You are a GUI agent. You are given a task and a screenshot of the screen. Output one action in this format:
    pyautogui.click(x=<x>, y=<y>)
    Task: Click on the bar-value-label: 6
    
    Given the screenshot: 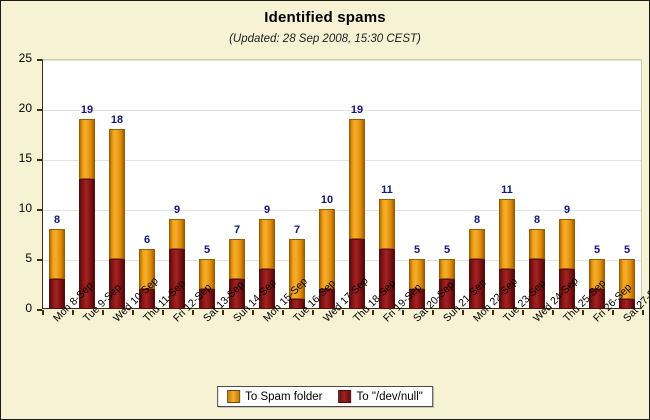 What is the action you would take?
    pyautogui.click(x=147, y=240)
    